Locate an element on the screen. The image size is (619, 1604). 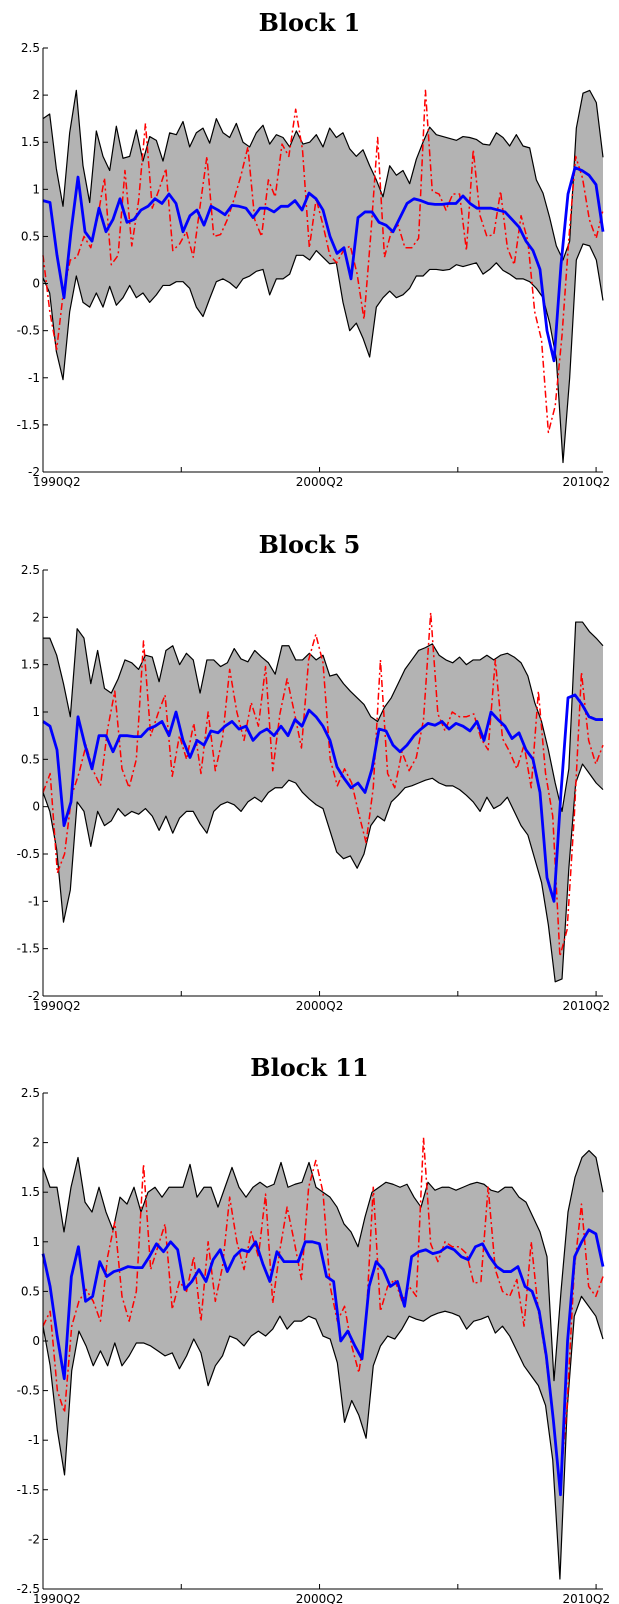
chart-title: Block 1 is located at coordinates (309, 22).